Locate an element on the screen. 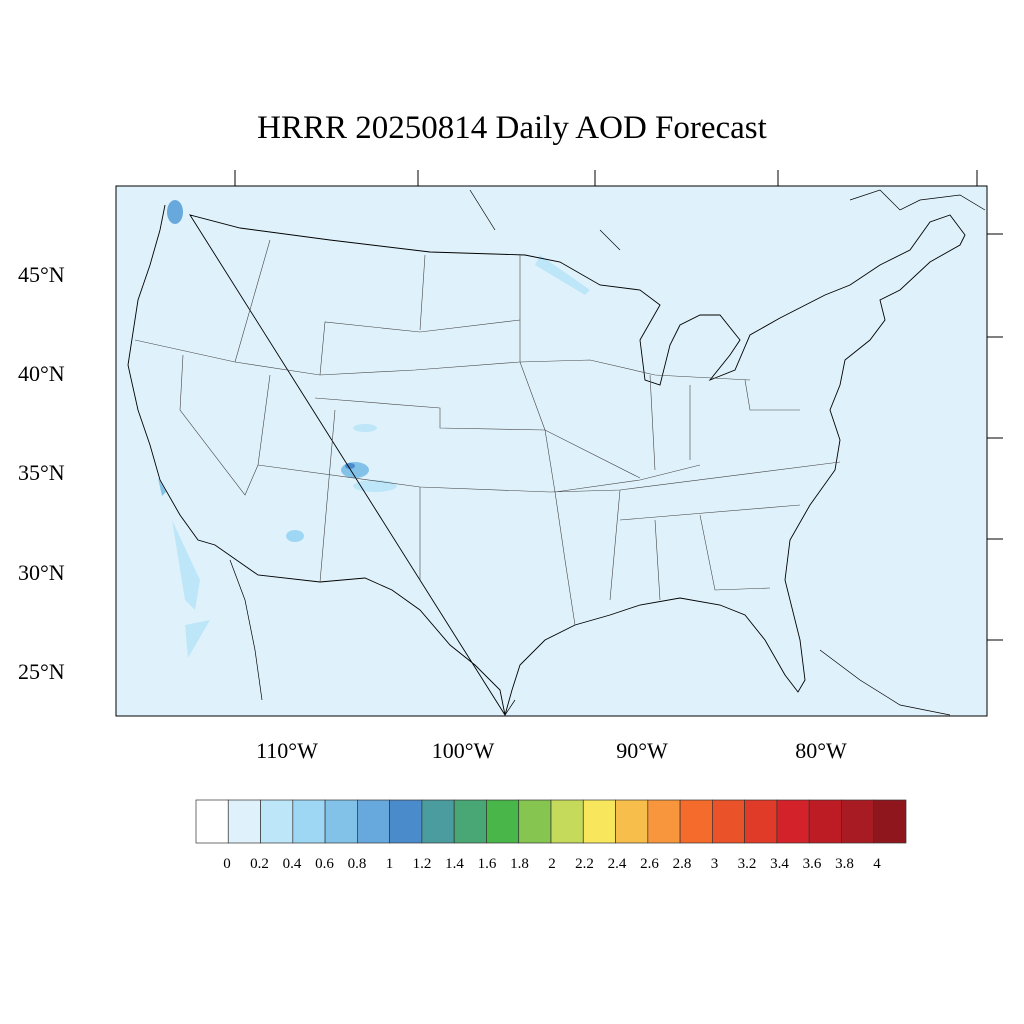 The height and width of the screenshot is (1024, 1024). colorbar-label: 2.8 is located at coordinates (682, 864).